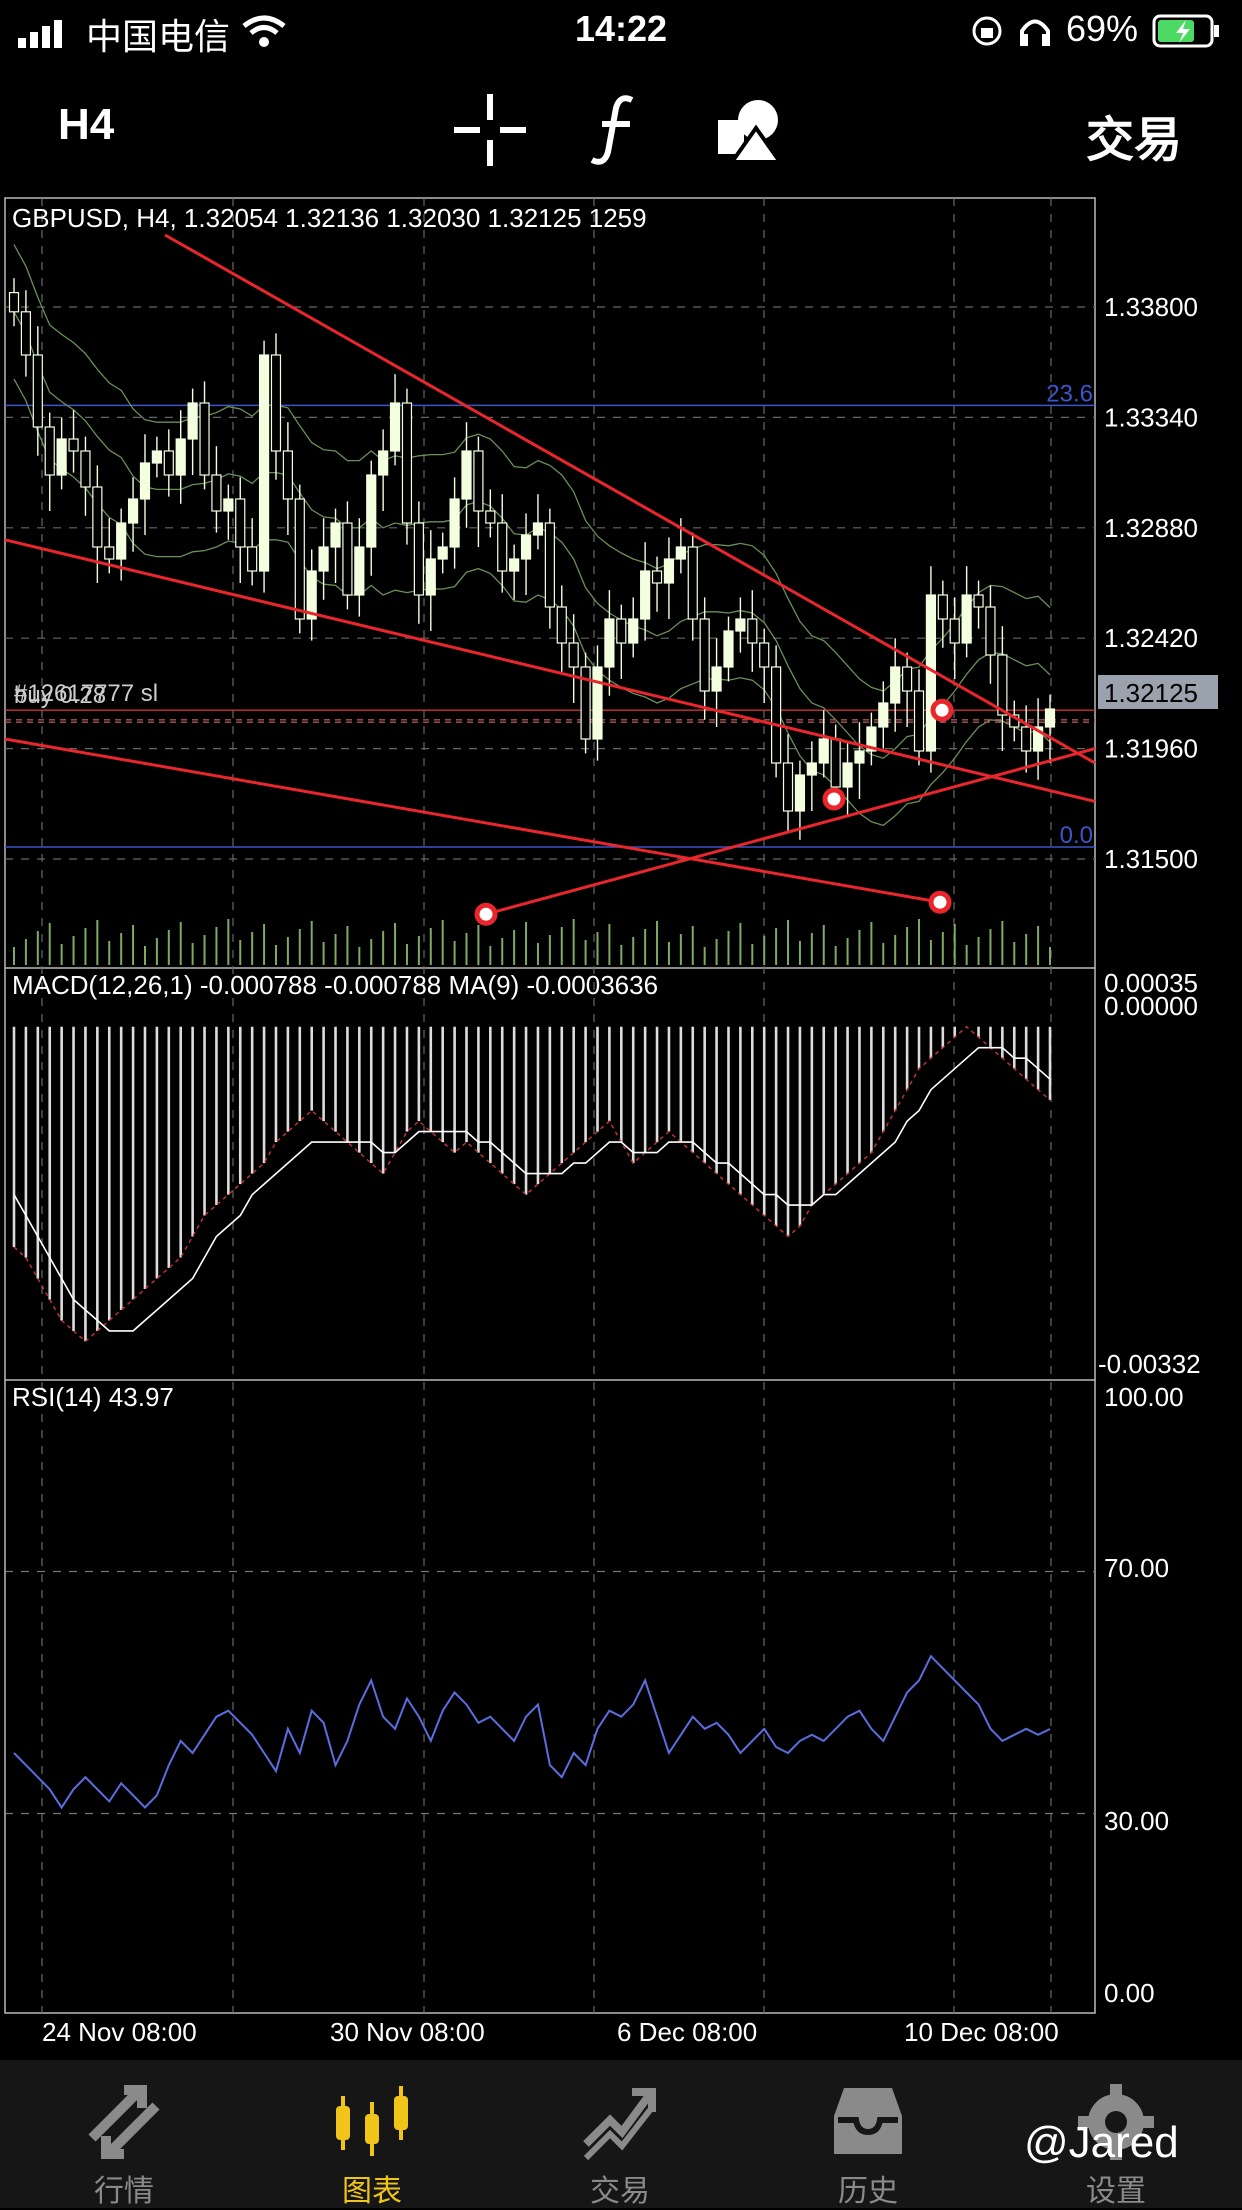  Describe the element at coordinates (490, 130) in the screenshot. I see `crosshair-icon` at that location.